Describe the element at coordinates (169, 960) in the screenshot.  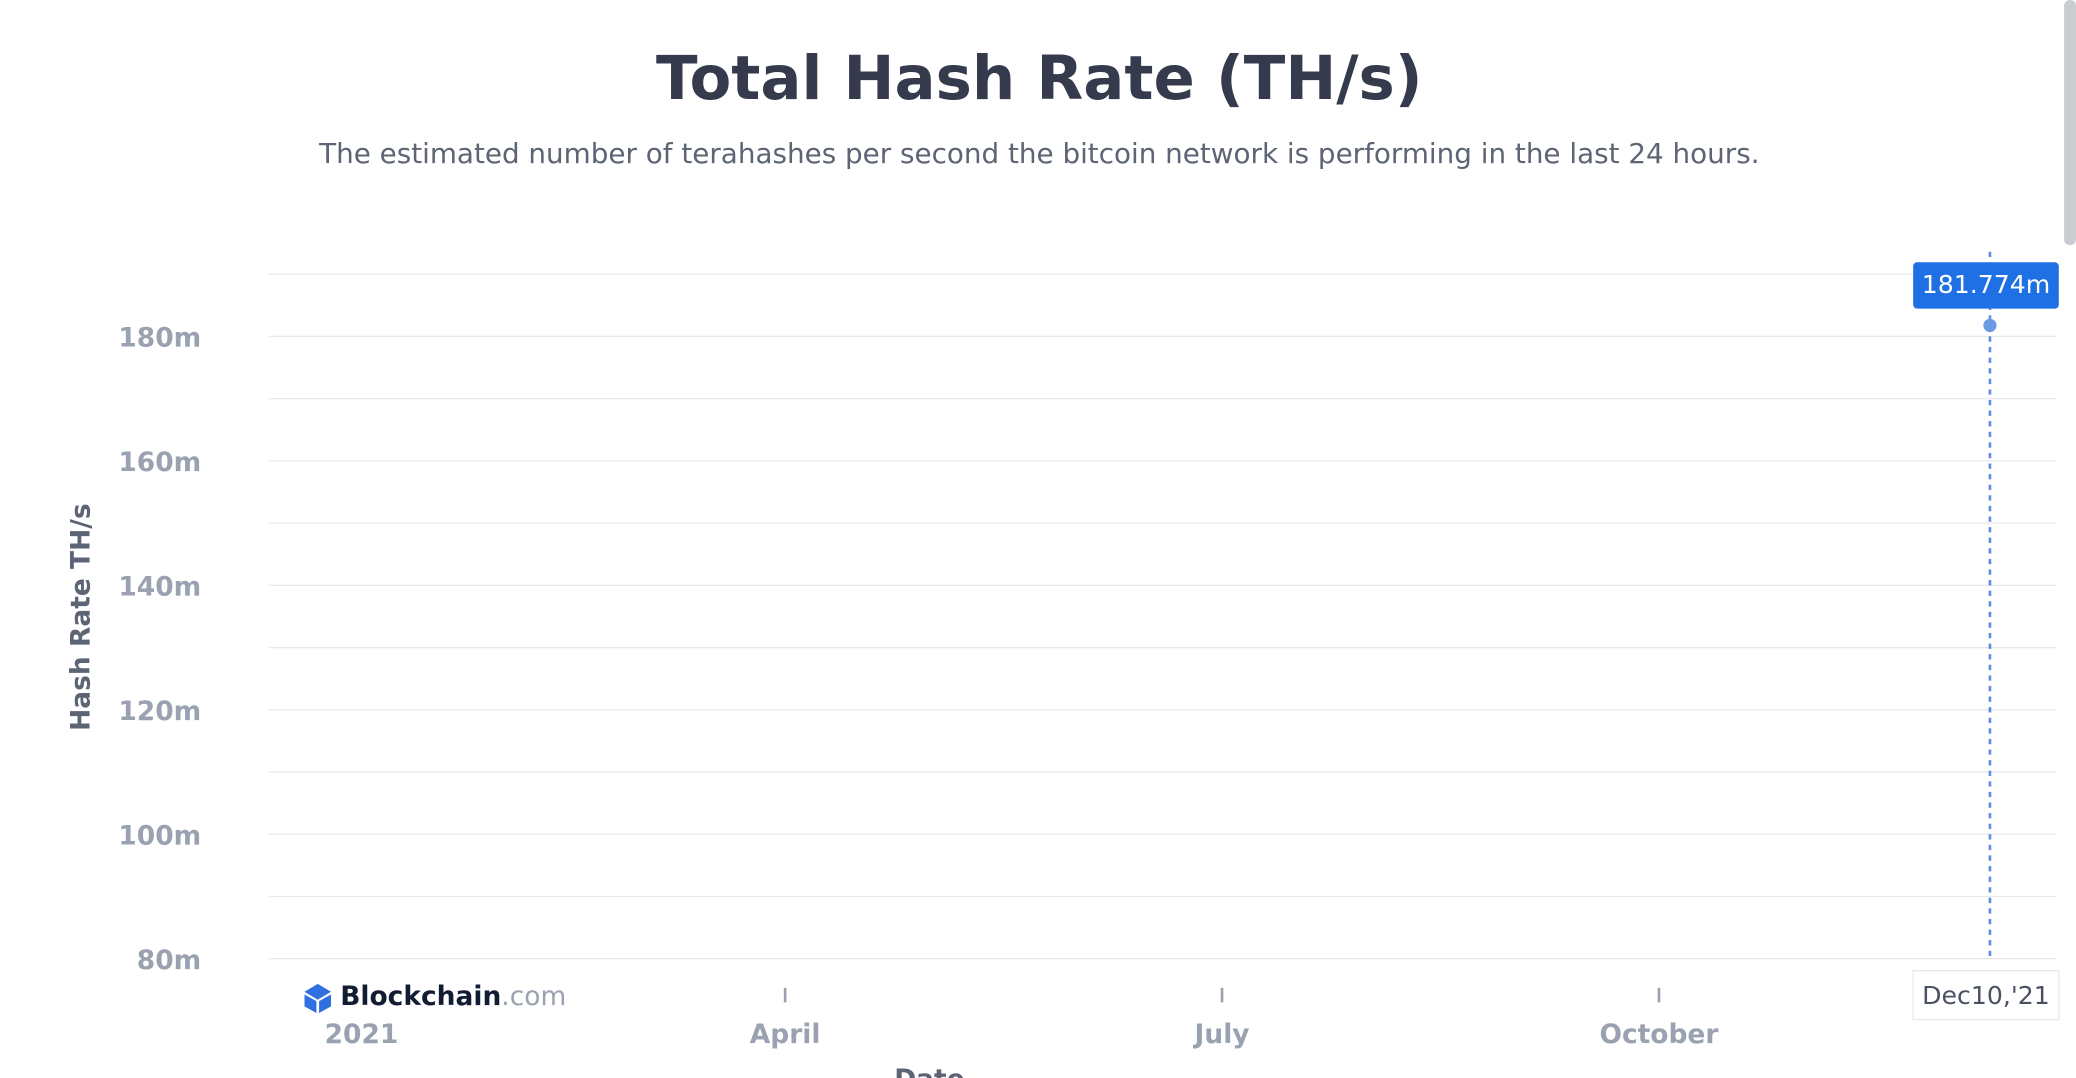
I see `y-tick-label: 80m` at that location.